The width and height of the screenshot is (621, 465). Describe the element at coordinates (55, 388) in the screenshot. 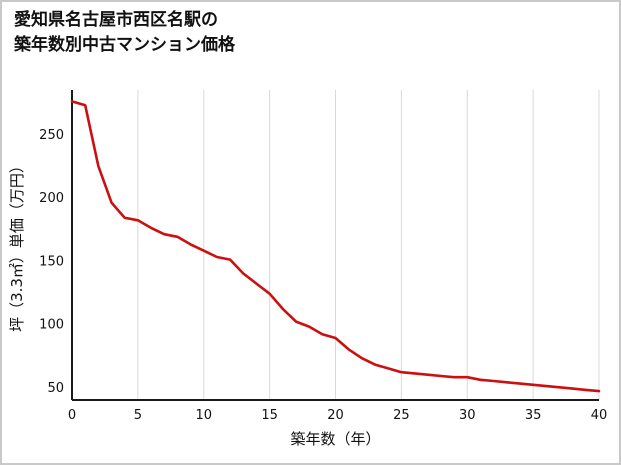

I see `y-tick-label-50: 50` at that location.